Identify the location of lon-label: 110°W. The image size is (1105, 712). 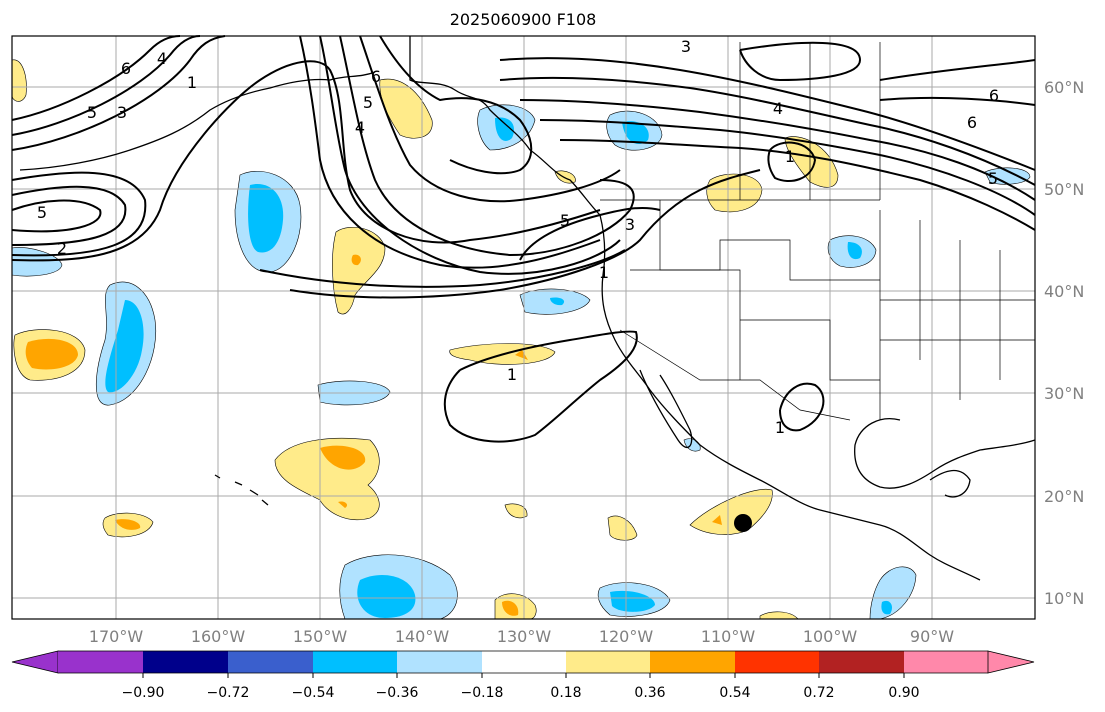
(728, 636).